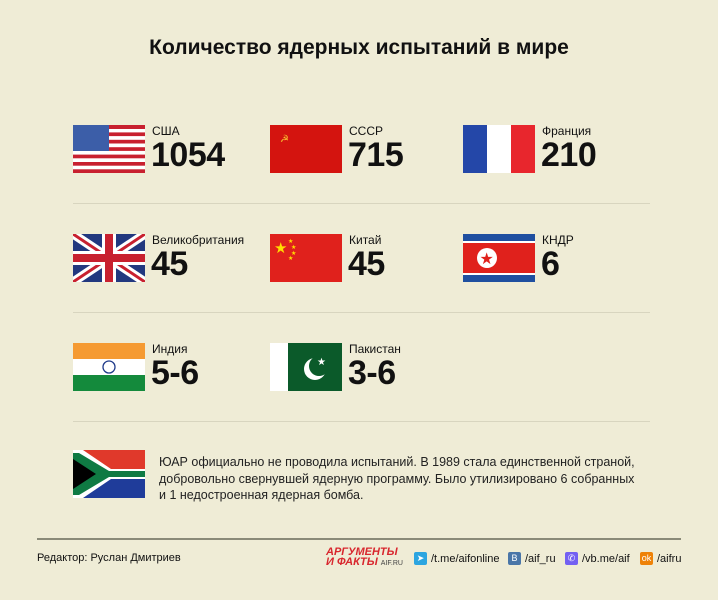 This screenshot has width=718, height=600. What do you see at coordinates (420, 558) in the screenshot?
I see `telegram-icon: ➤` at bounding box center [420, 558].